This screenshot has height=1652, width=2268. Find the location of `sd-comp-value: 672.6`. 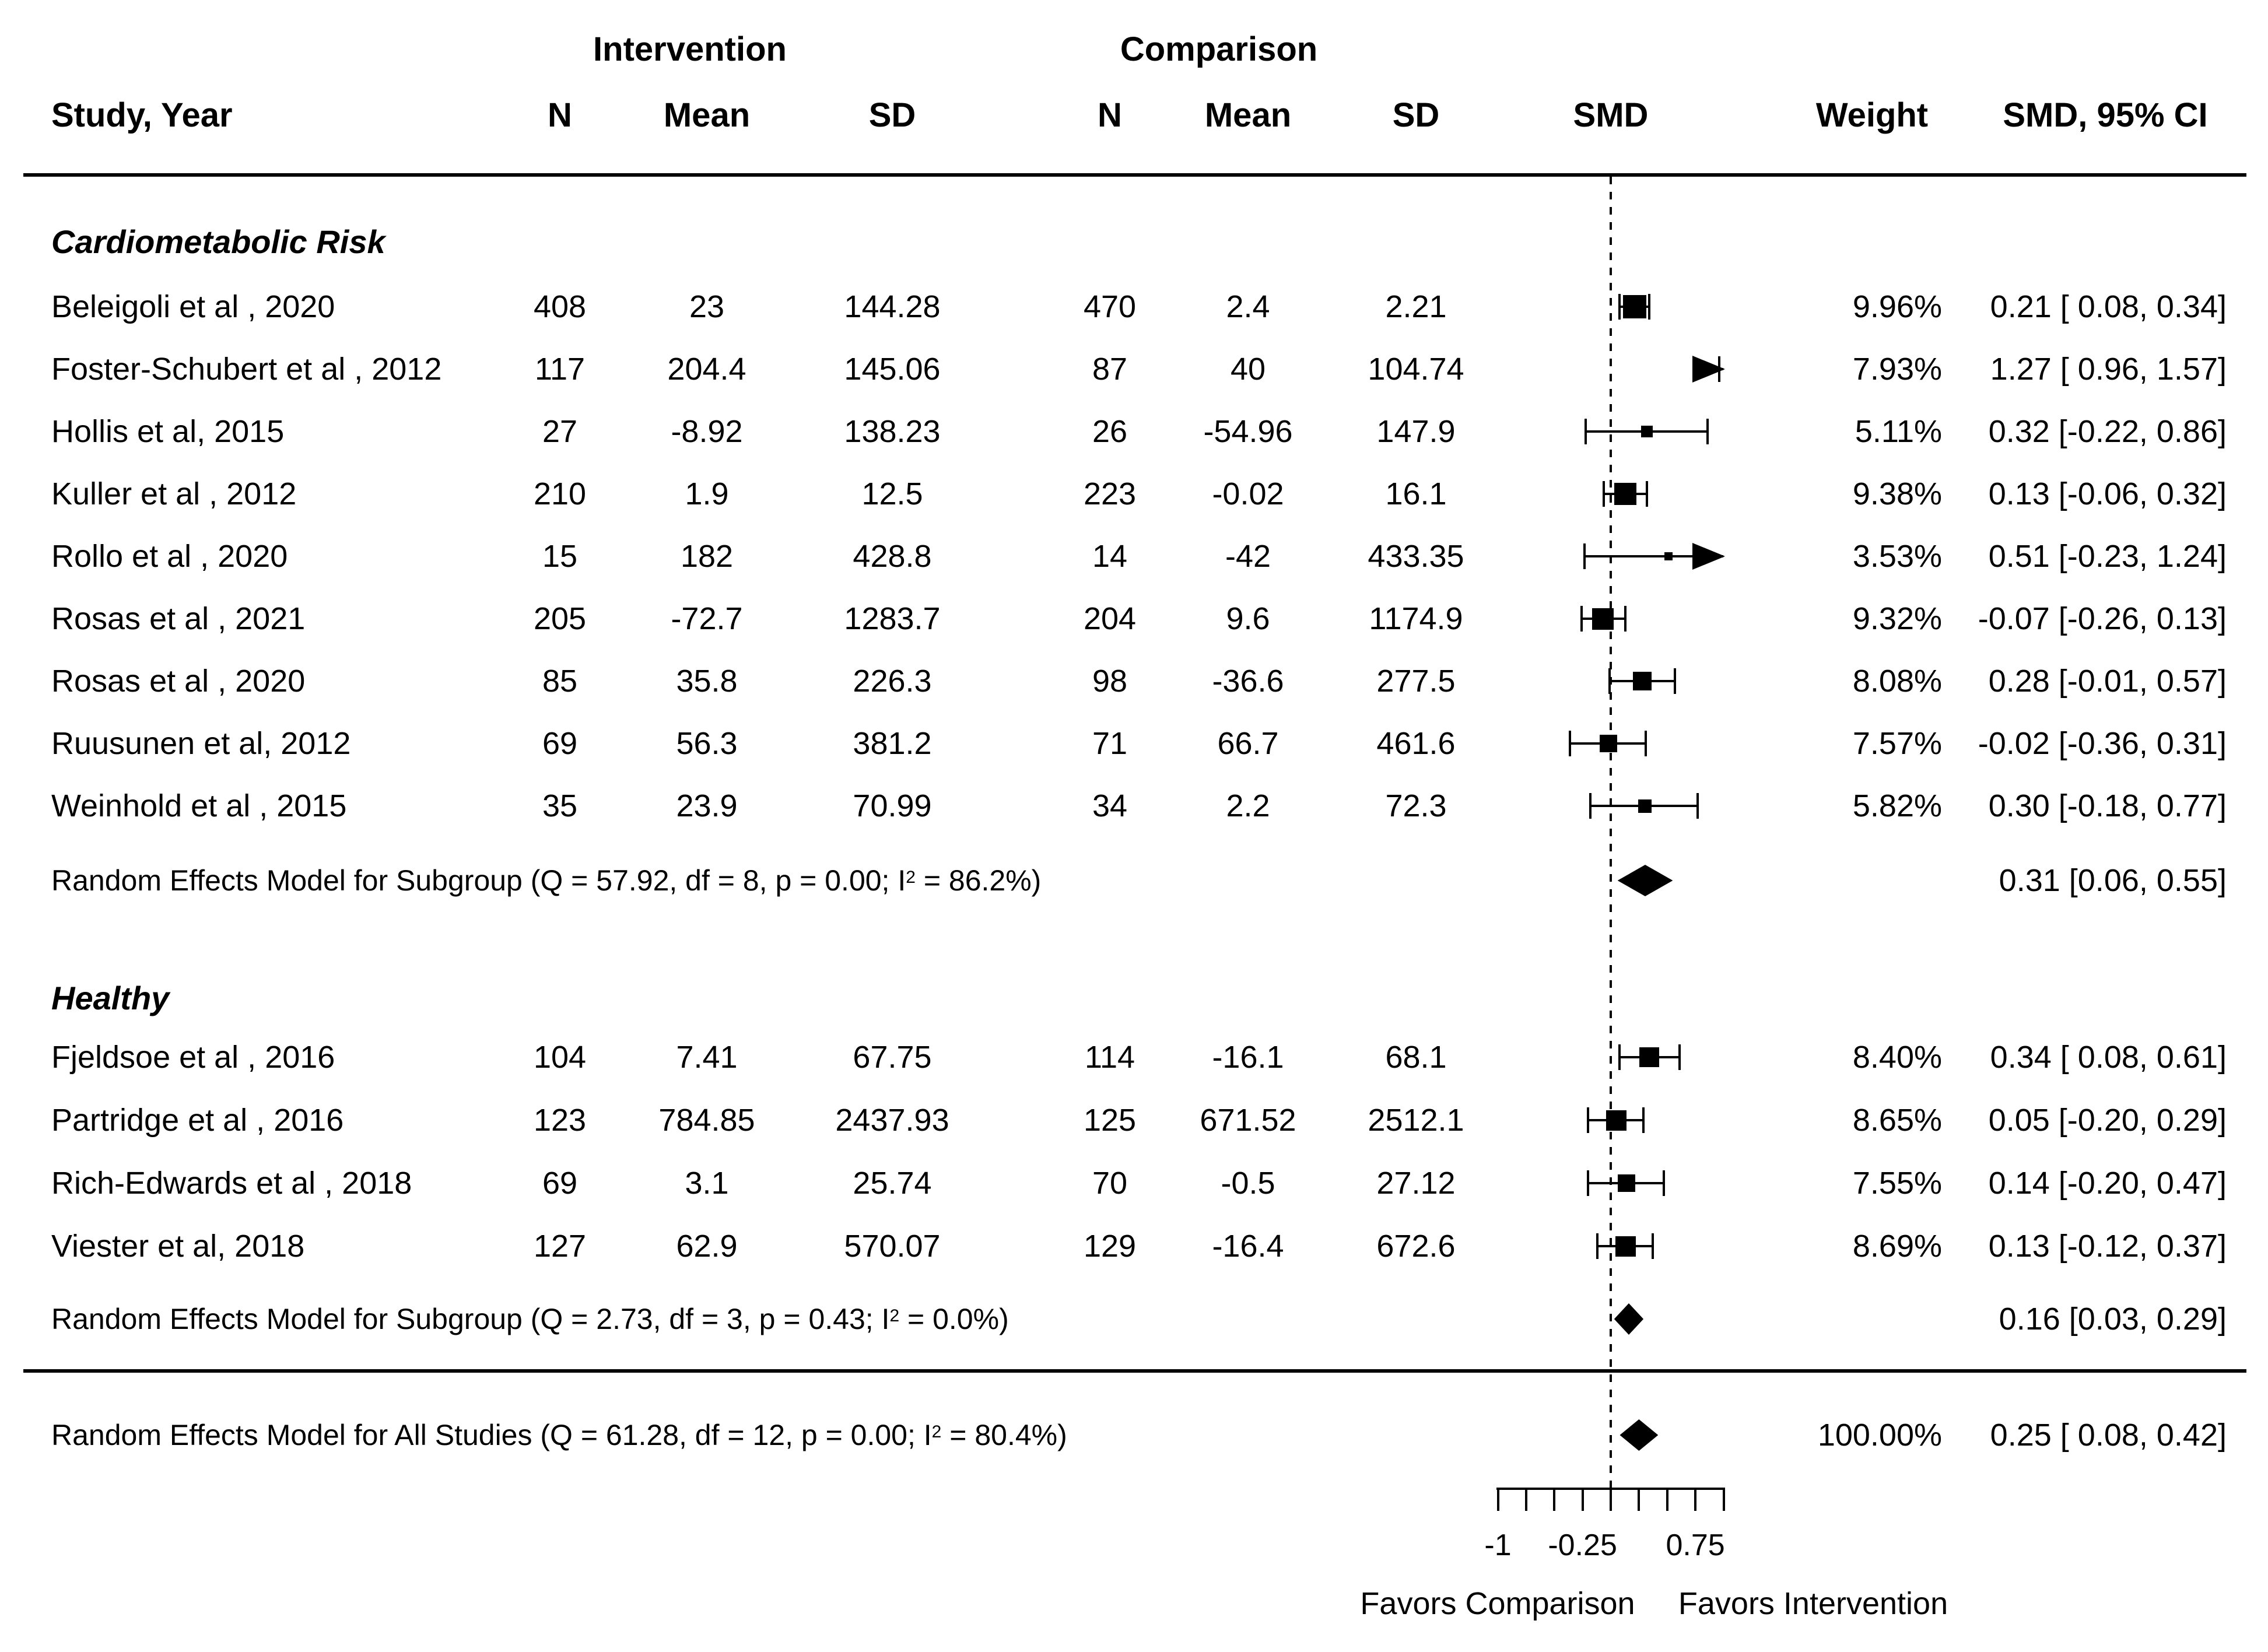

sd-comp-value: 672.6 is located at coordinates (1416, 1246).